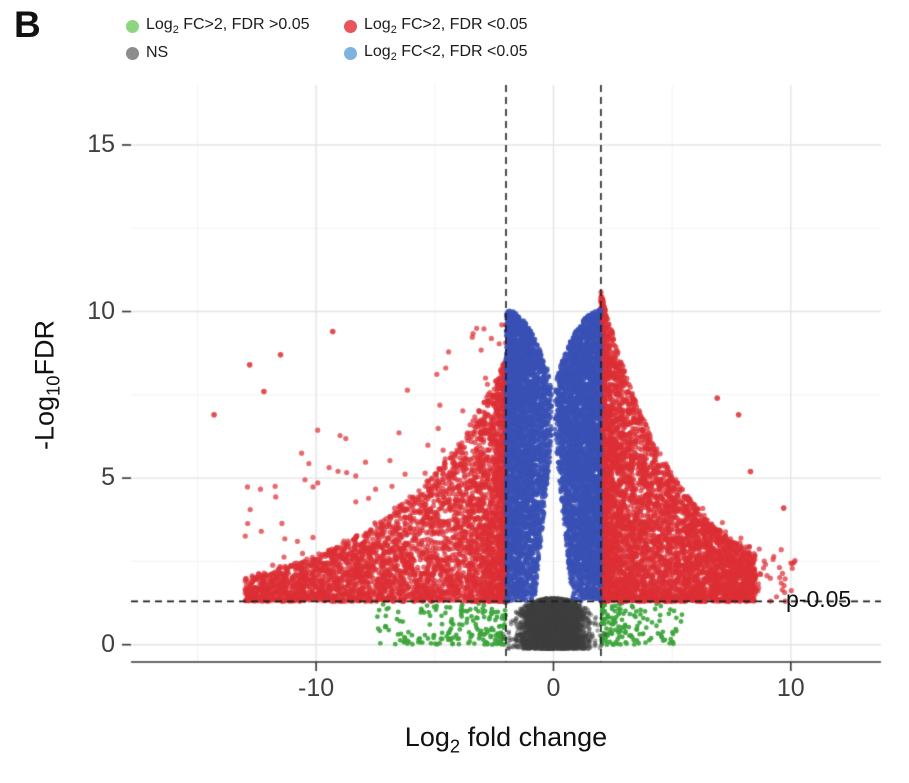  I want to click on y-tick-label: 0, so click(108, 643).